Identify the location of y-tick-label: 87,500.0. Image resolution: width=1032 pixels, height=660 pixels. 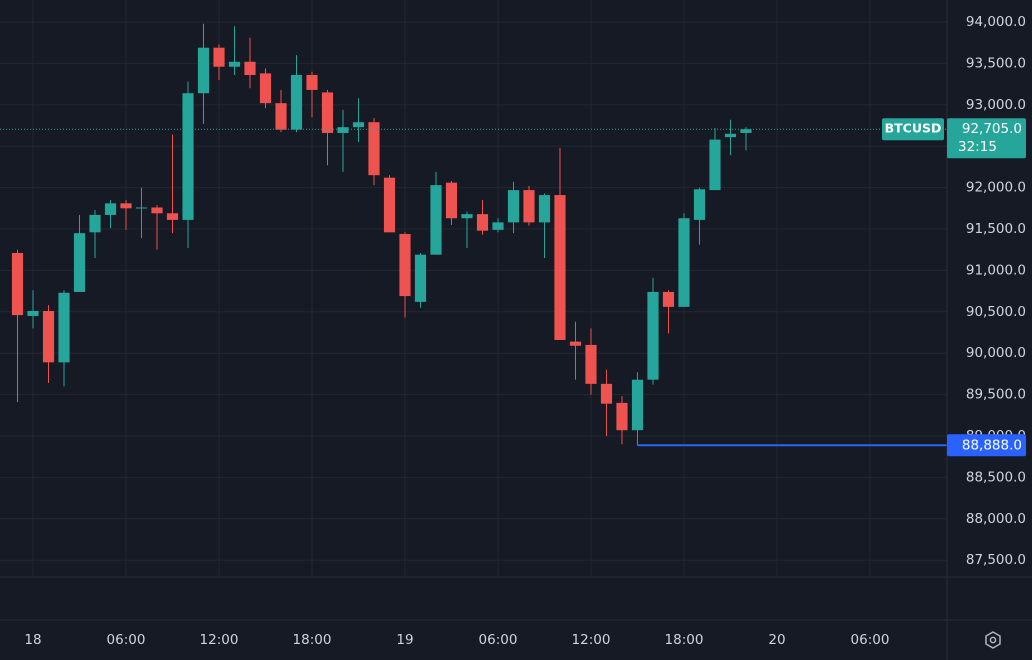
(996, 560).